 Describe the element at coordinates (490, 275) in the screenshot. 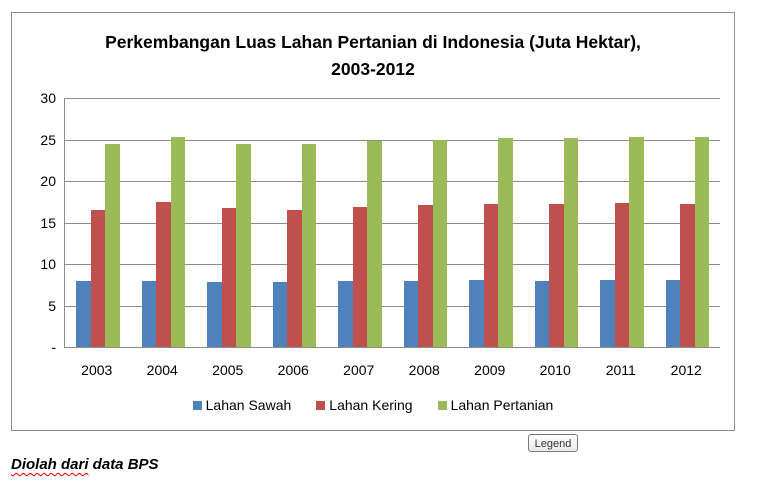

I see `bar-lahan-kering-2009` at that location.